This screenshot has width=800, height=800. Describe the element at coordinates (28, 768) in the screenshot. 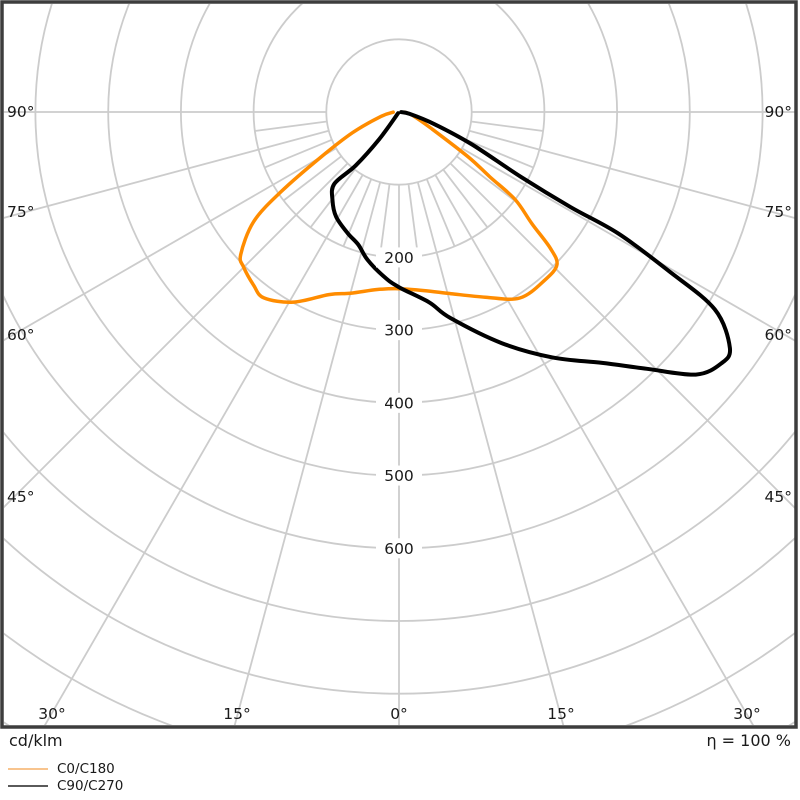

I see `legend-line-c0-c180-icon` at that location.